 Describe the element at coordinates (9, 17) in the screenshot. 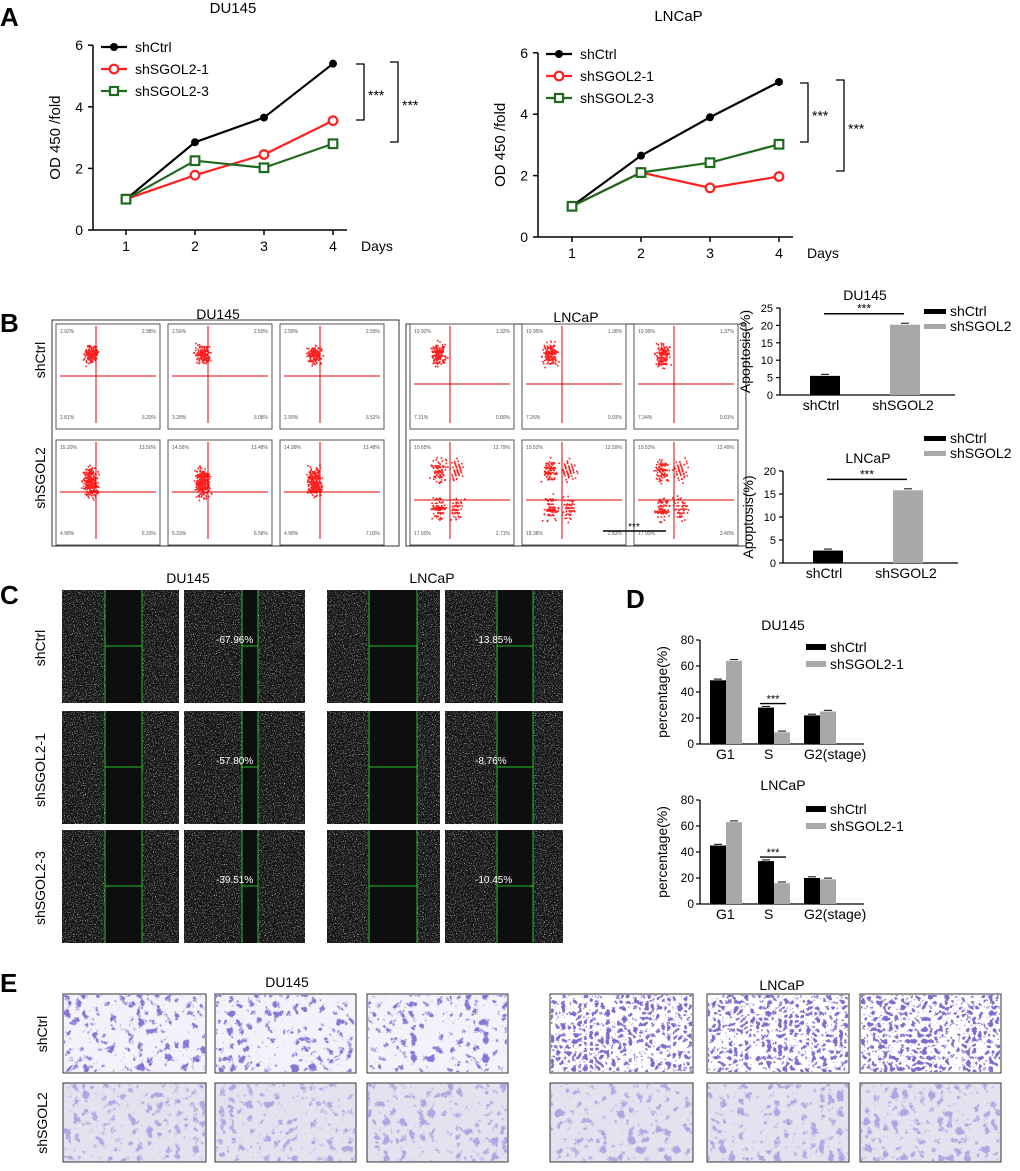

I see `panel-label-a: A` at that location.